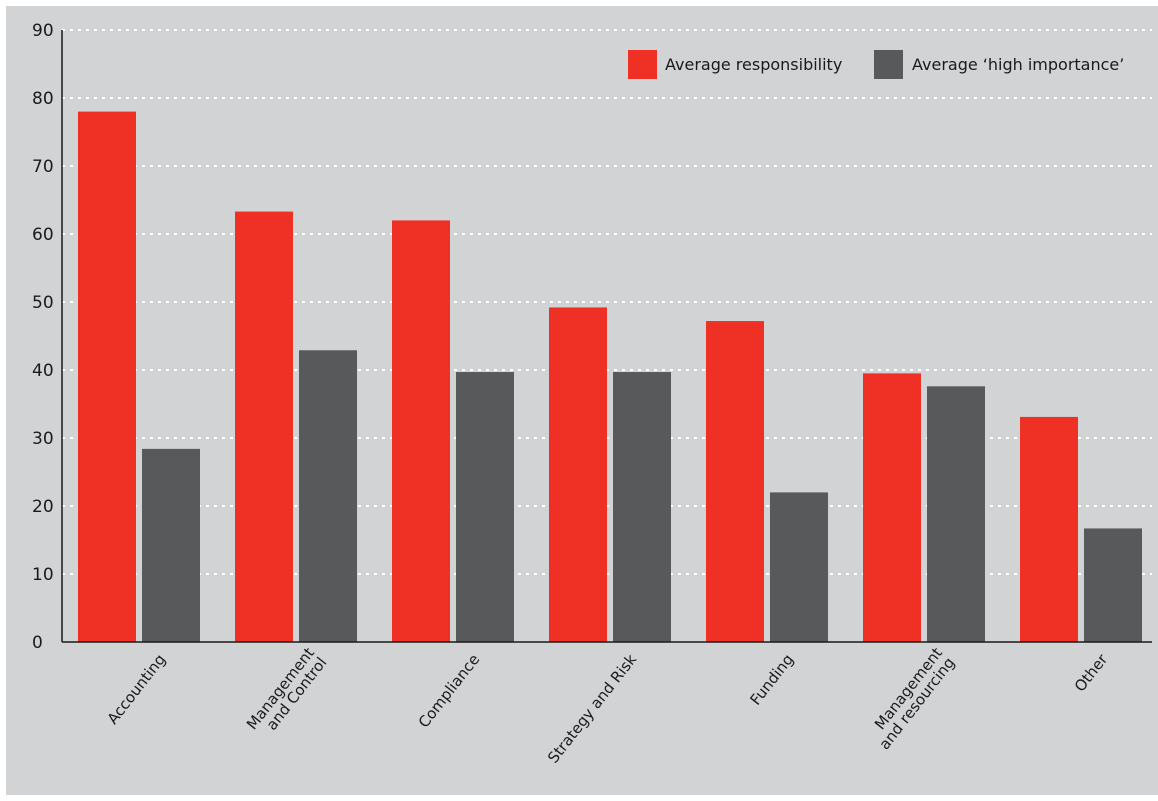 Image resolution: width=1158 pixels, height=801 pixels. What do you see at coordinates (592, 708) in the screenshot?
I see `category-label: Strategy and Risk` at bounding box center [592, 708].